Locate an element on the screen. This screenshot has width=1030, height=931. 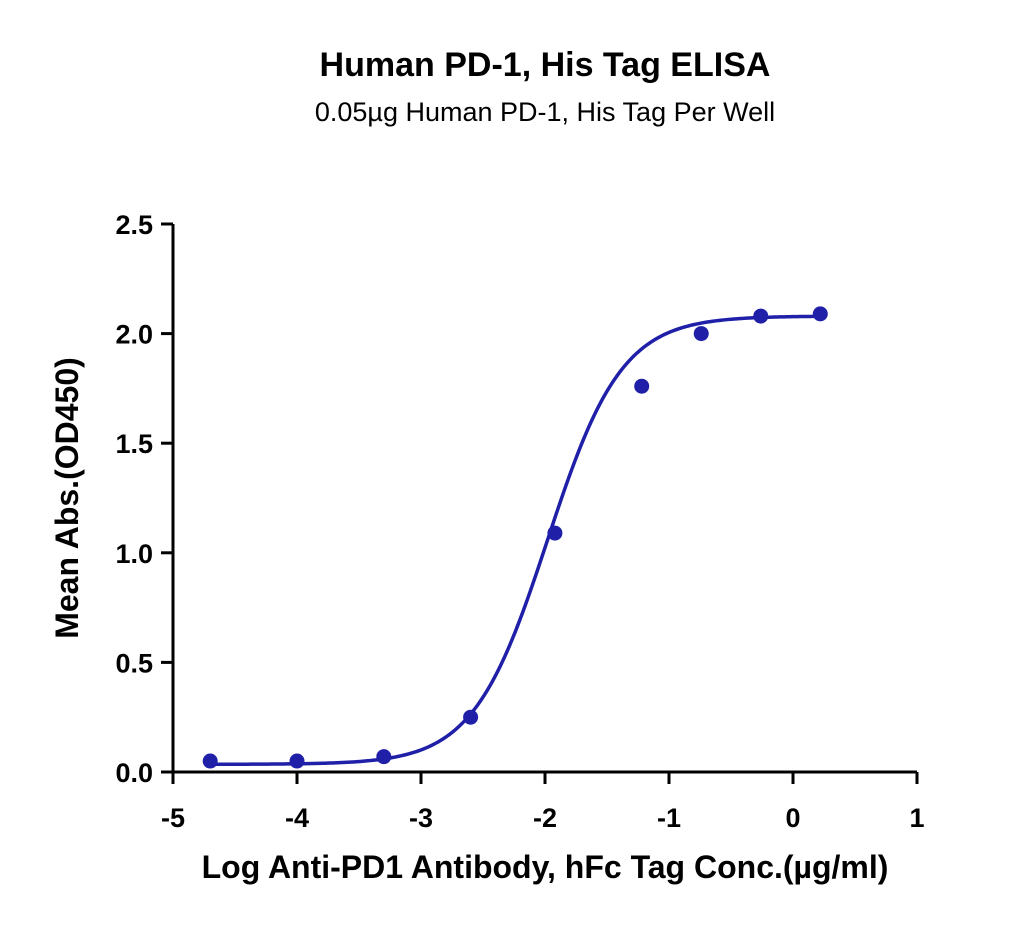
chart-subtitle: 0.05µg Human PD-1, His Tag Per Well is located at coordinates (545, 112).